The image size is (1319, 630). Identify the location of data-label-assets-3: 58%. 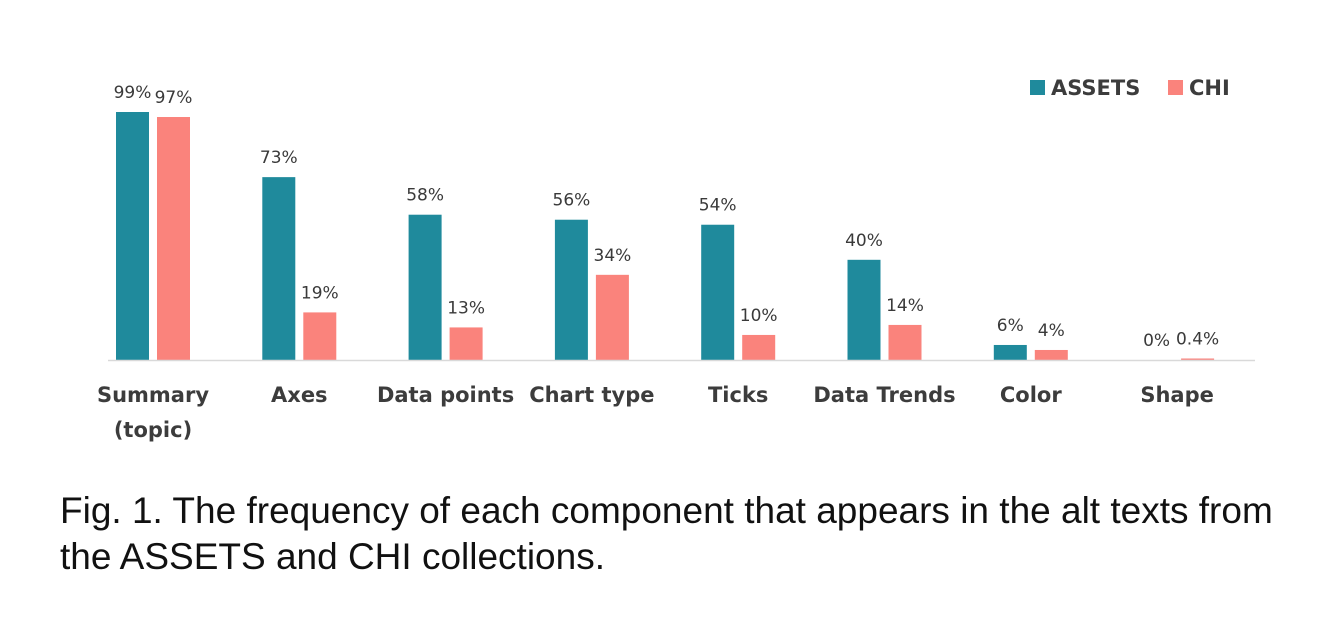
(425, 196).